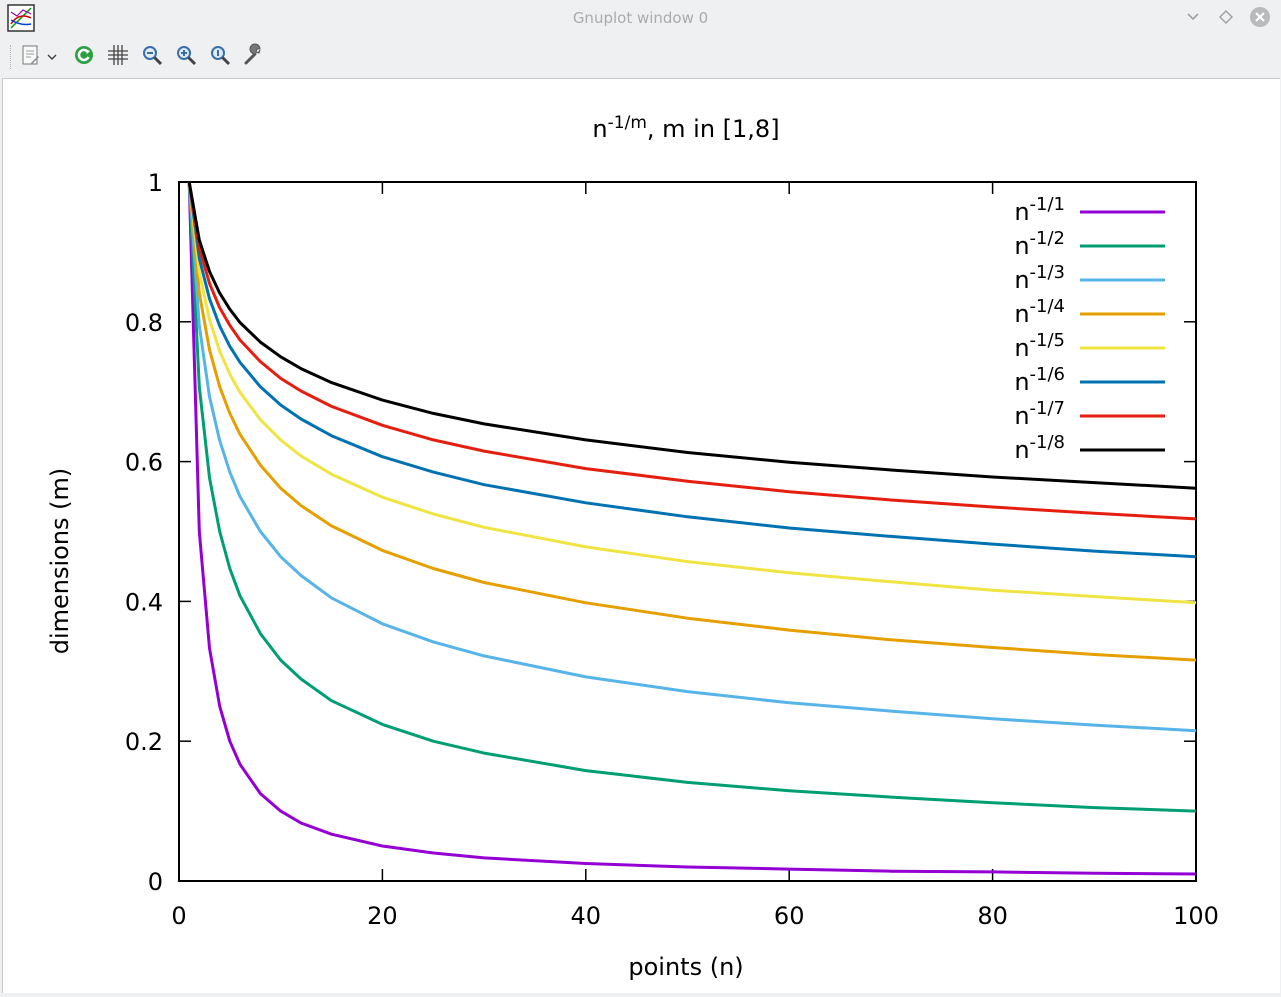  Describe the element at coordinates (1047, 272) in the screenshot. I see `legend-label-sup: -1/3` at that location.